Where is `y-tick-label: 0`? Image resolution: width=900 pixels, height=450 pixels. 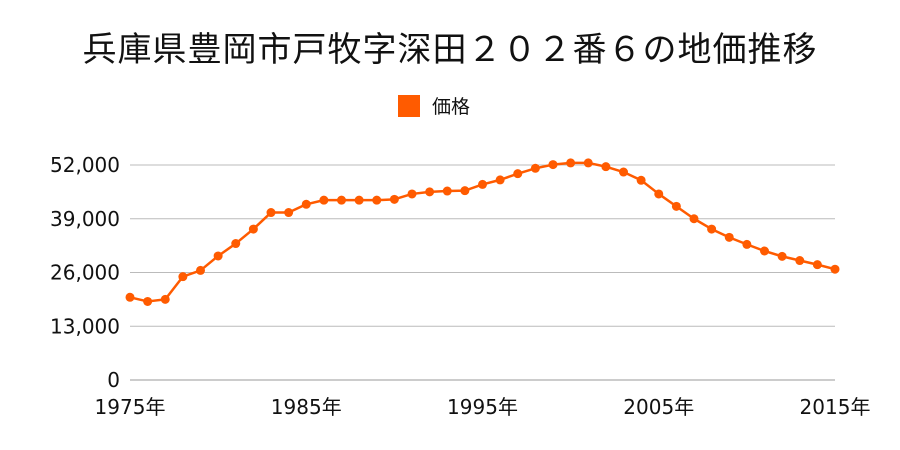
y-tick-label: 0 is located at coordinates (113, 380).